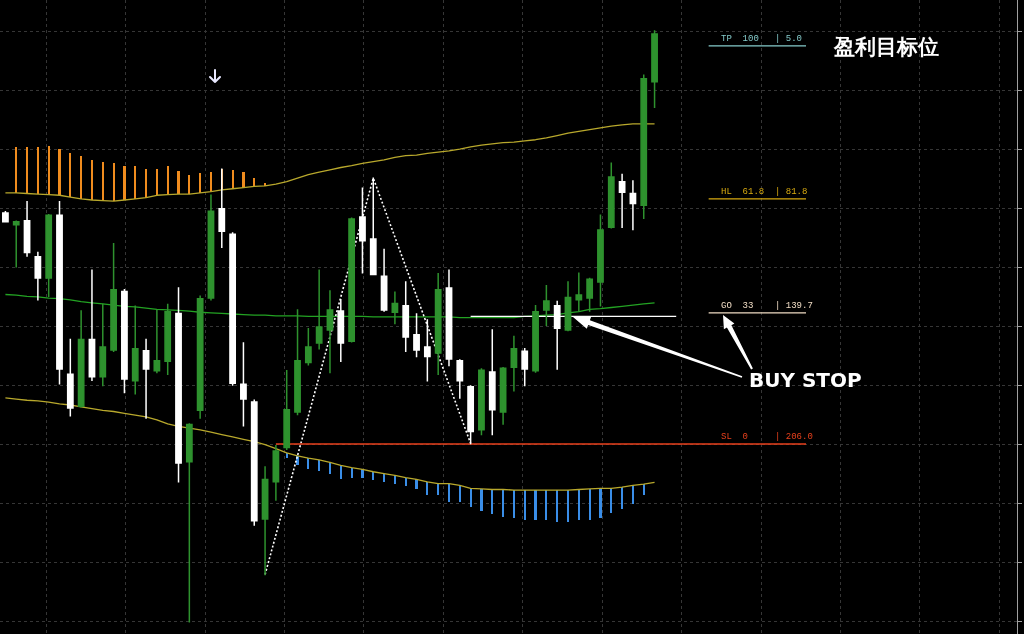 The height and width of the screenshot is (634, 1024). I want to click on series-label: SL 0 | 206.0, so click(767, 437).